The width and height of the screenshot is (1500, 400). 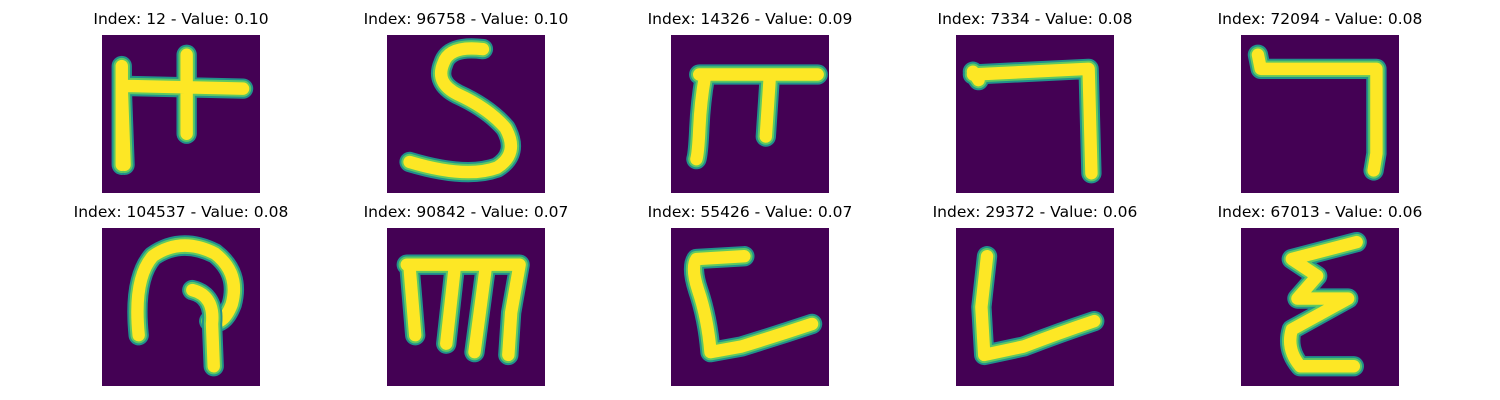 I want to click on image-panel: Index: 72094 - Value: 0.08, so click(x=1320, y=105).